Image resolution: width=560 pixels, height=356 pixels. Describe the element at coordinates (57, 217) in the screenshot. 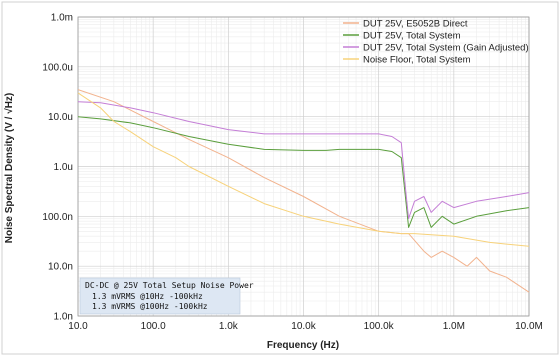

I see `y-tick-label: 100.0n` at that location.